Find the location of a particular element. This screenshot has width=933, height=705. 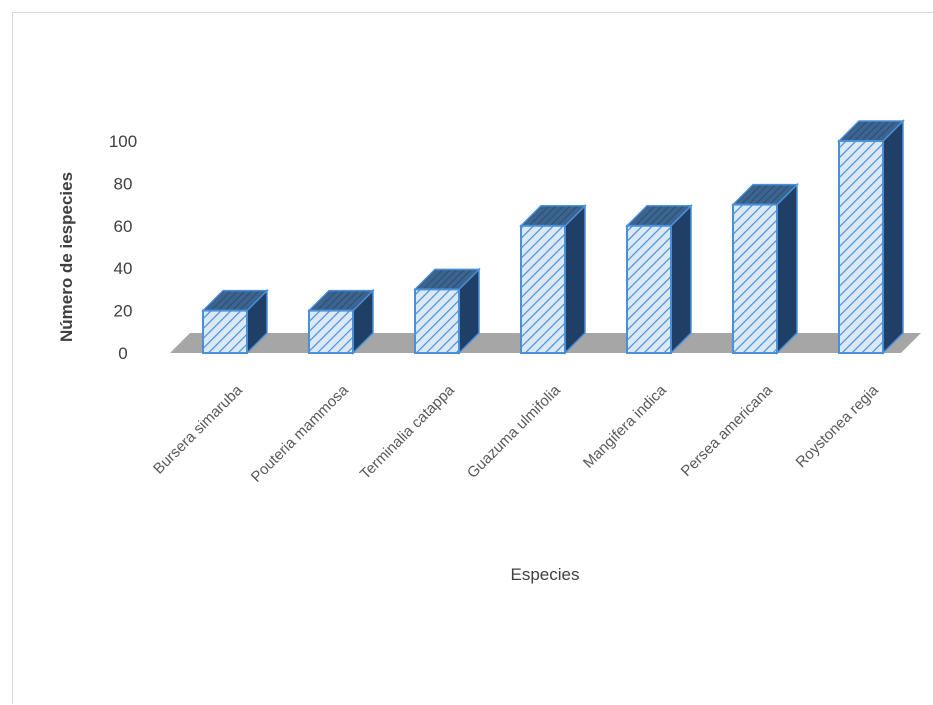

x-tick-label: Terminalia catappa is located at coordinates (408, 432).